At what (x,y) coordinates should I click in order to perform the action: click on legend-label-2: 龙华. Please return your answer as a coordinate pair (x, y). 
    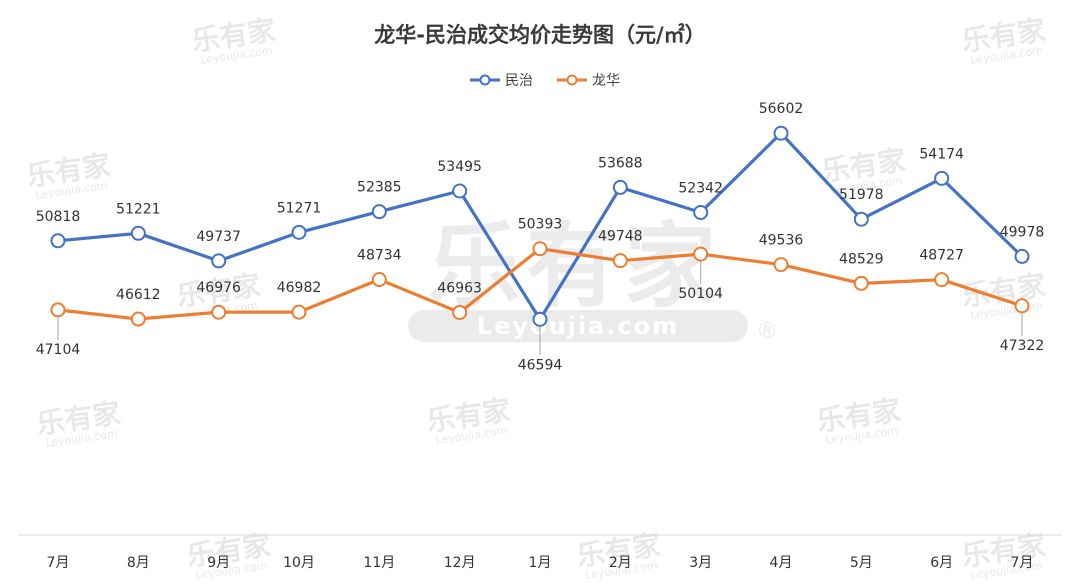
    Looking at the image, I should click on (606, 81).